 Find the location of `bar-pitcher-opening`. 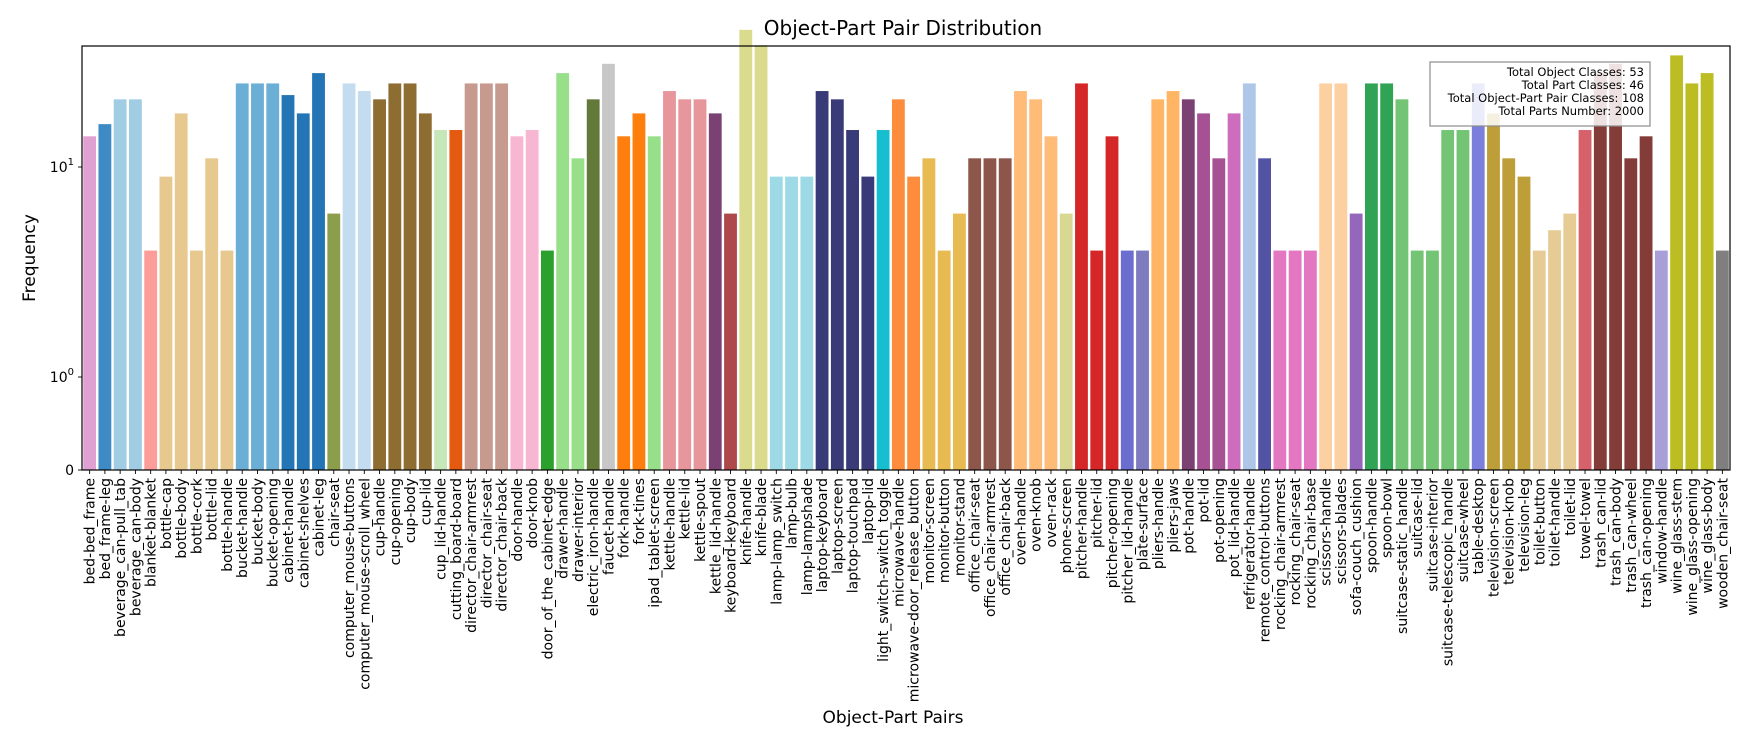

bar-pitcher-opening is located at coordinates (1112, 303).